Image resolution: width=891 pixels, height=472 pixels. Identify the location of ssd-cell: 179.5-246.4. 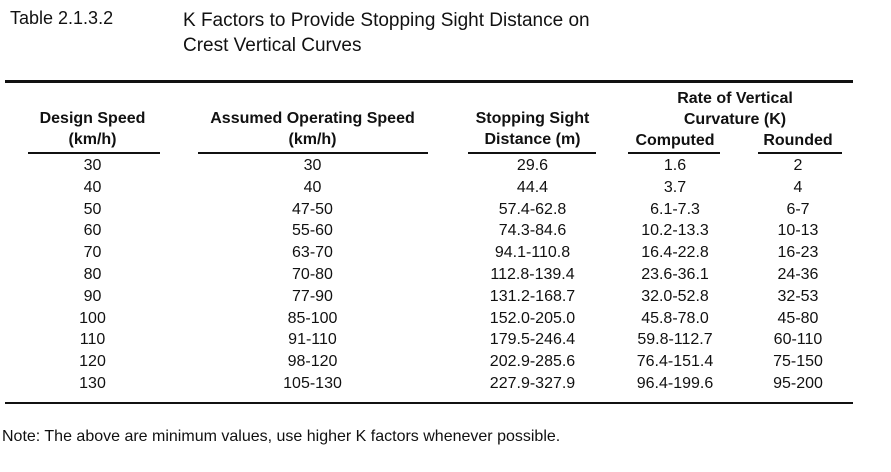
(532, 340).